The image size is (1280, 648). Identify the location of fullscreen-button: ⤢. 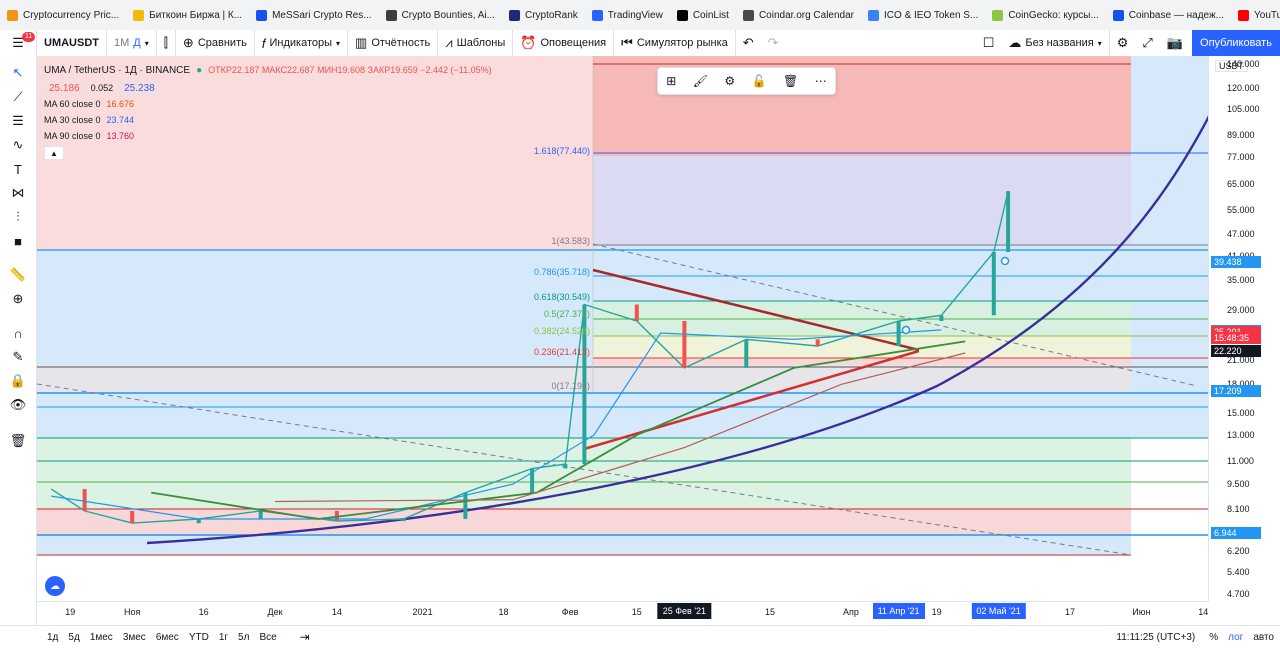
(1147, 43).